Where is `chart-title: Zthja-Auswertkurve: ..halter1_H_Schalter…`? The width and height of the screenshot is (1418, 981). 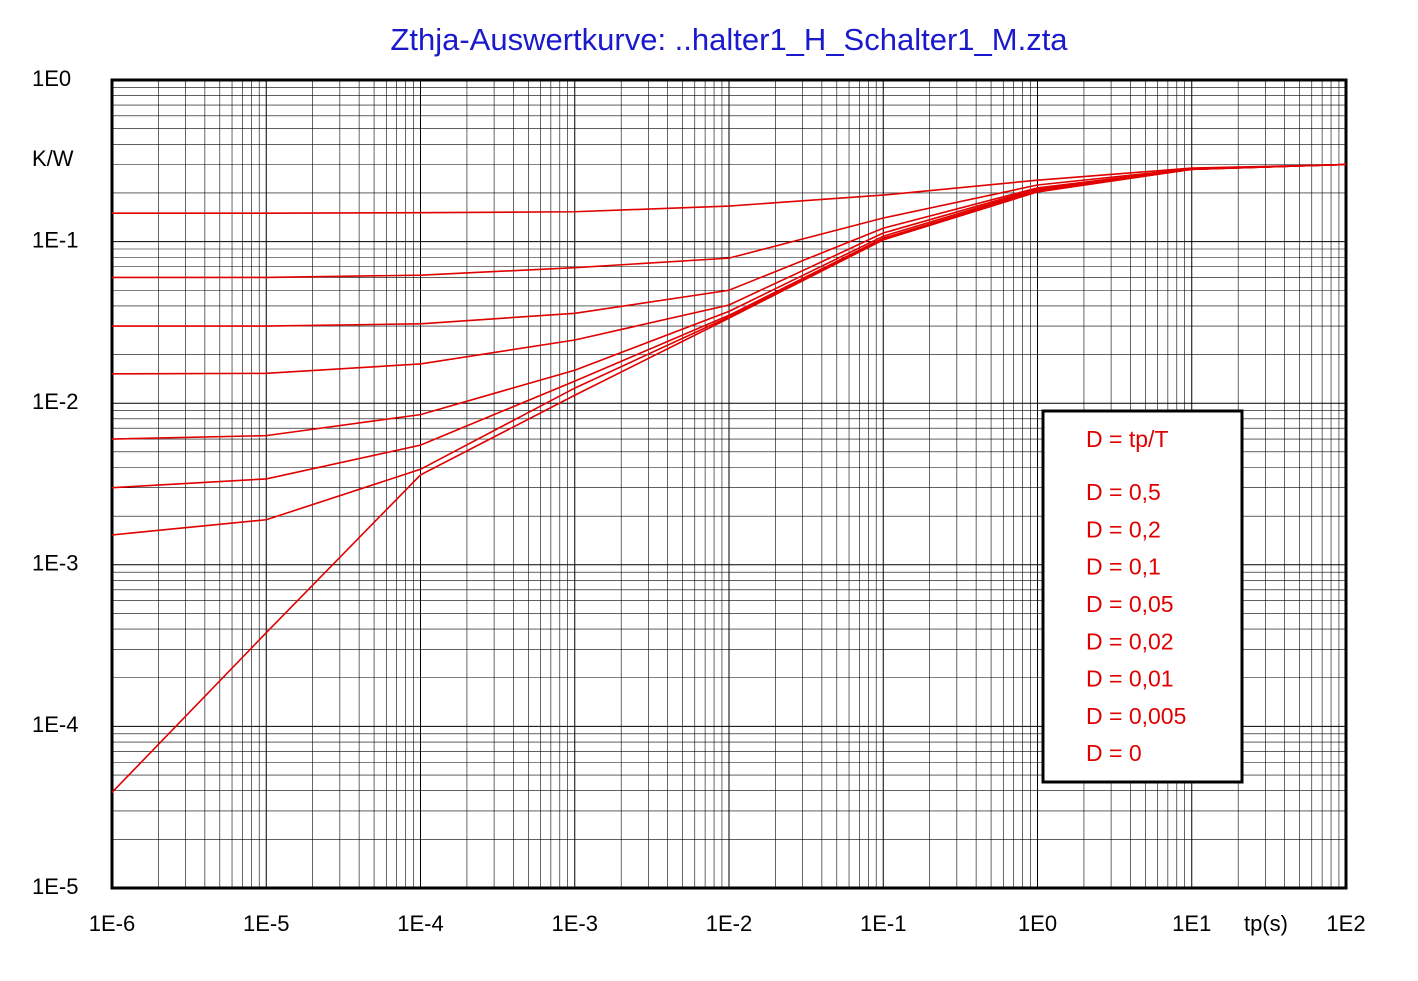
chart-title: Zthja-Auswertkurve: ..halter1_H_Schalter… is located at coordinates (729, 39).